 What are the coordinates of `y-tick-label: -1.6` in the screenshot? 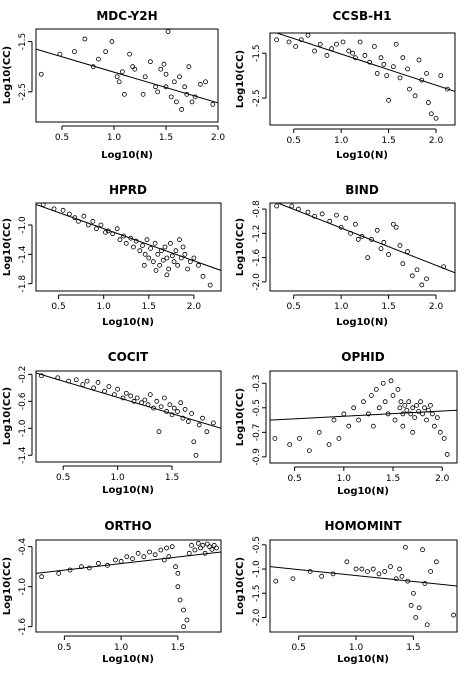 It's located at (257, 258).